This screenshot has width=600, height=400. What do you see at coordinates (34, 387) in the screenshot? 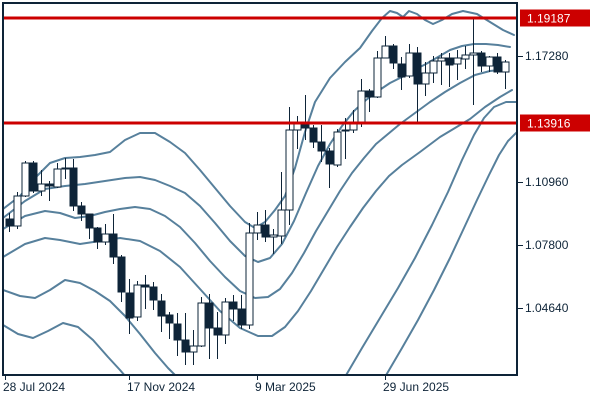
I see `x-axis-label: 28 Jul 2024` at bounding box center [34, 387].